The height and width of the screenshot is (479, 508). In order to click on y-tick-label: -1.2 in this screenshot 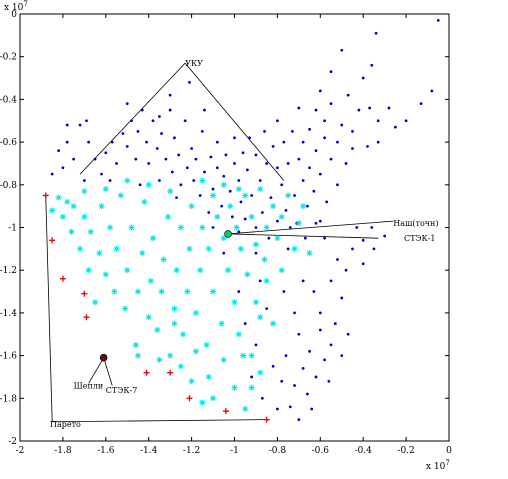, I will do `click(8, 271)`.